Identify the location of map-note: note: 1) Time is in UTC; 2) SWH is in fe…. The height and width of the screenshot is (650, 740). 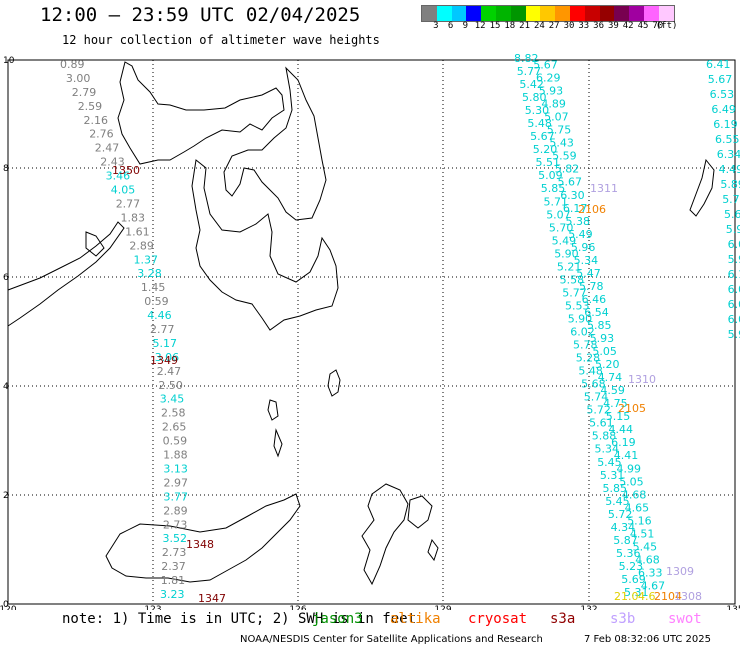
(239, 619).